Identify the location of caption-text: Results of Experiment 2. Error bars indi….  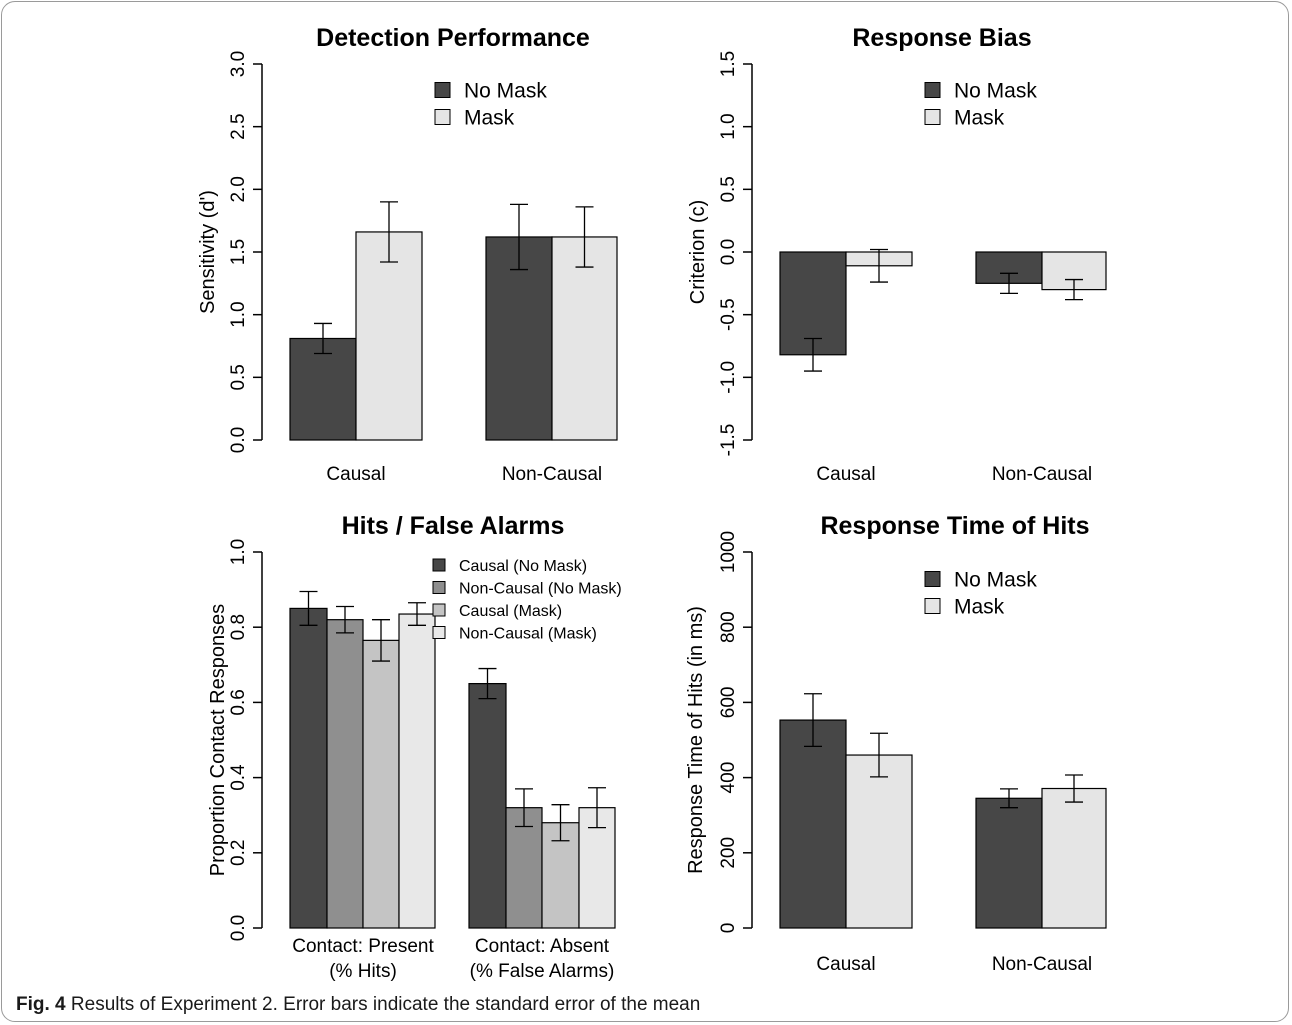
(385, 1004).